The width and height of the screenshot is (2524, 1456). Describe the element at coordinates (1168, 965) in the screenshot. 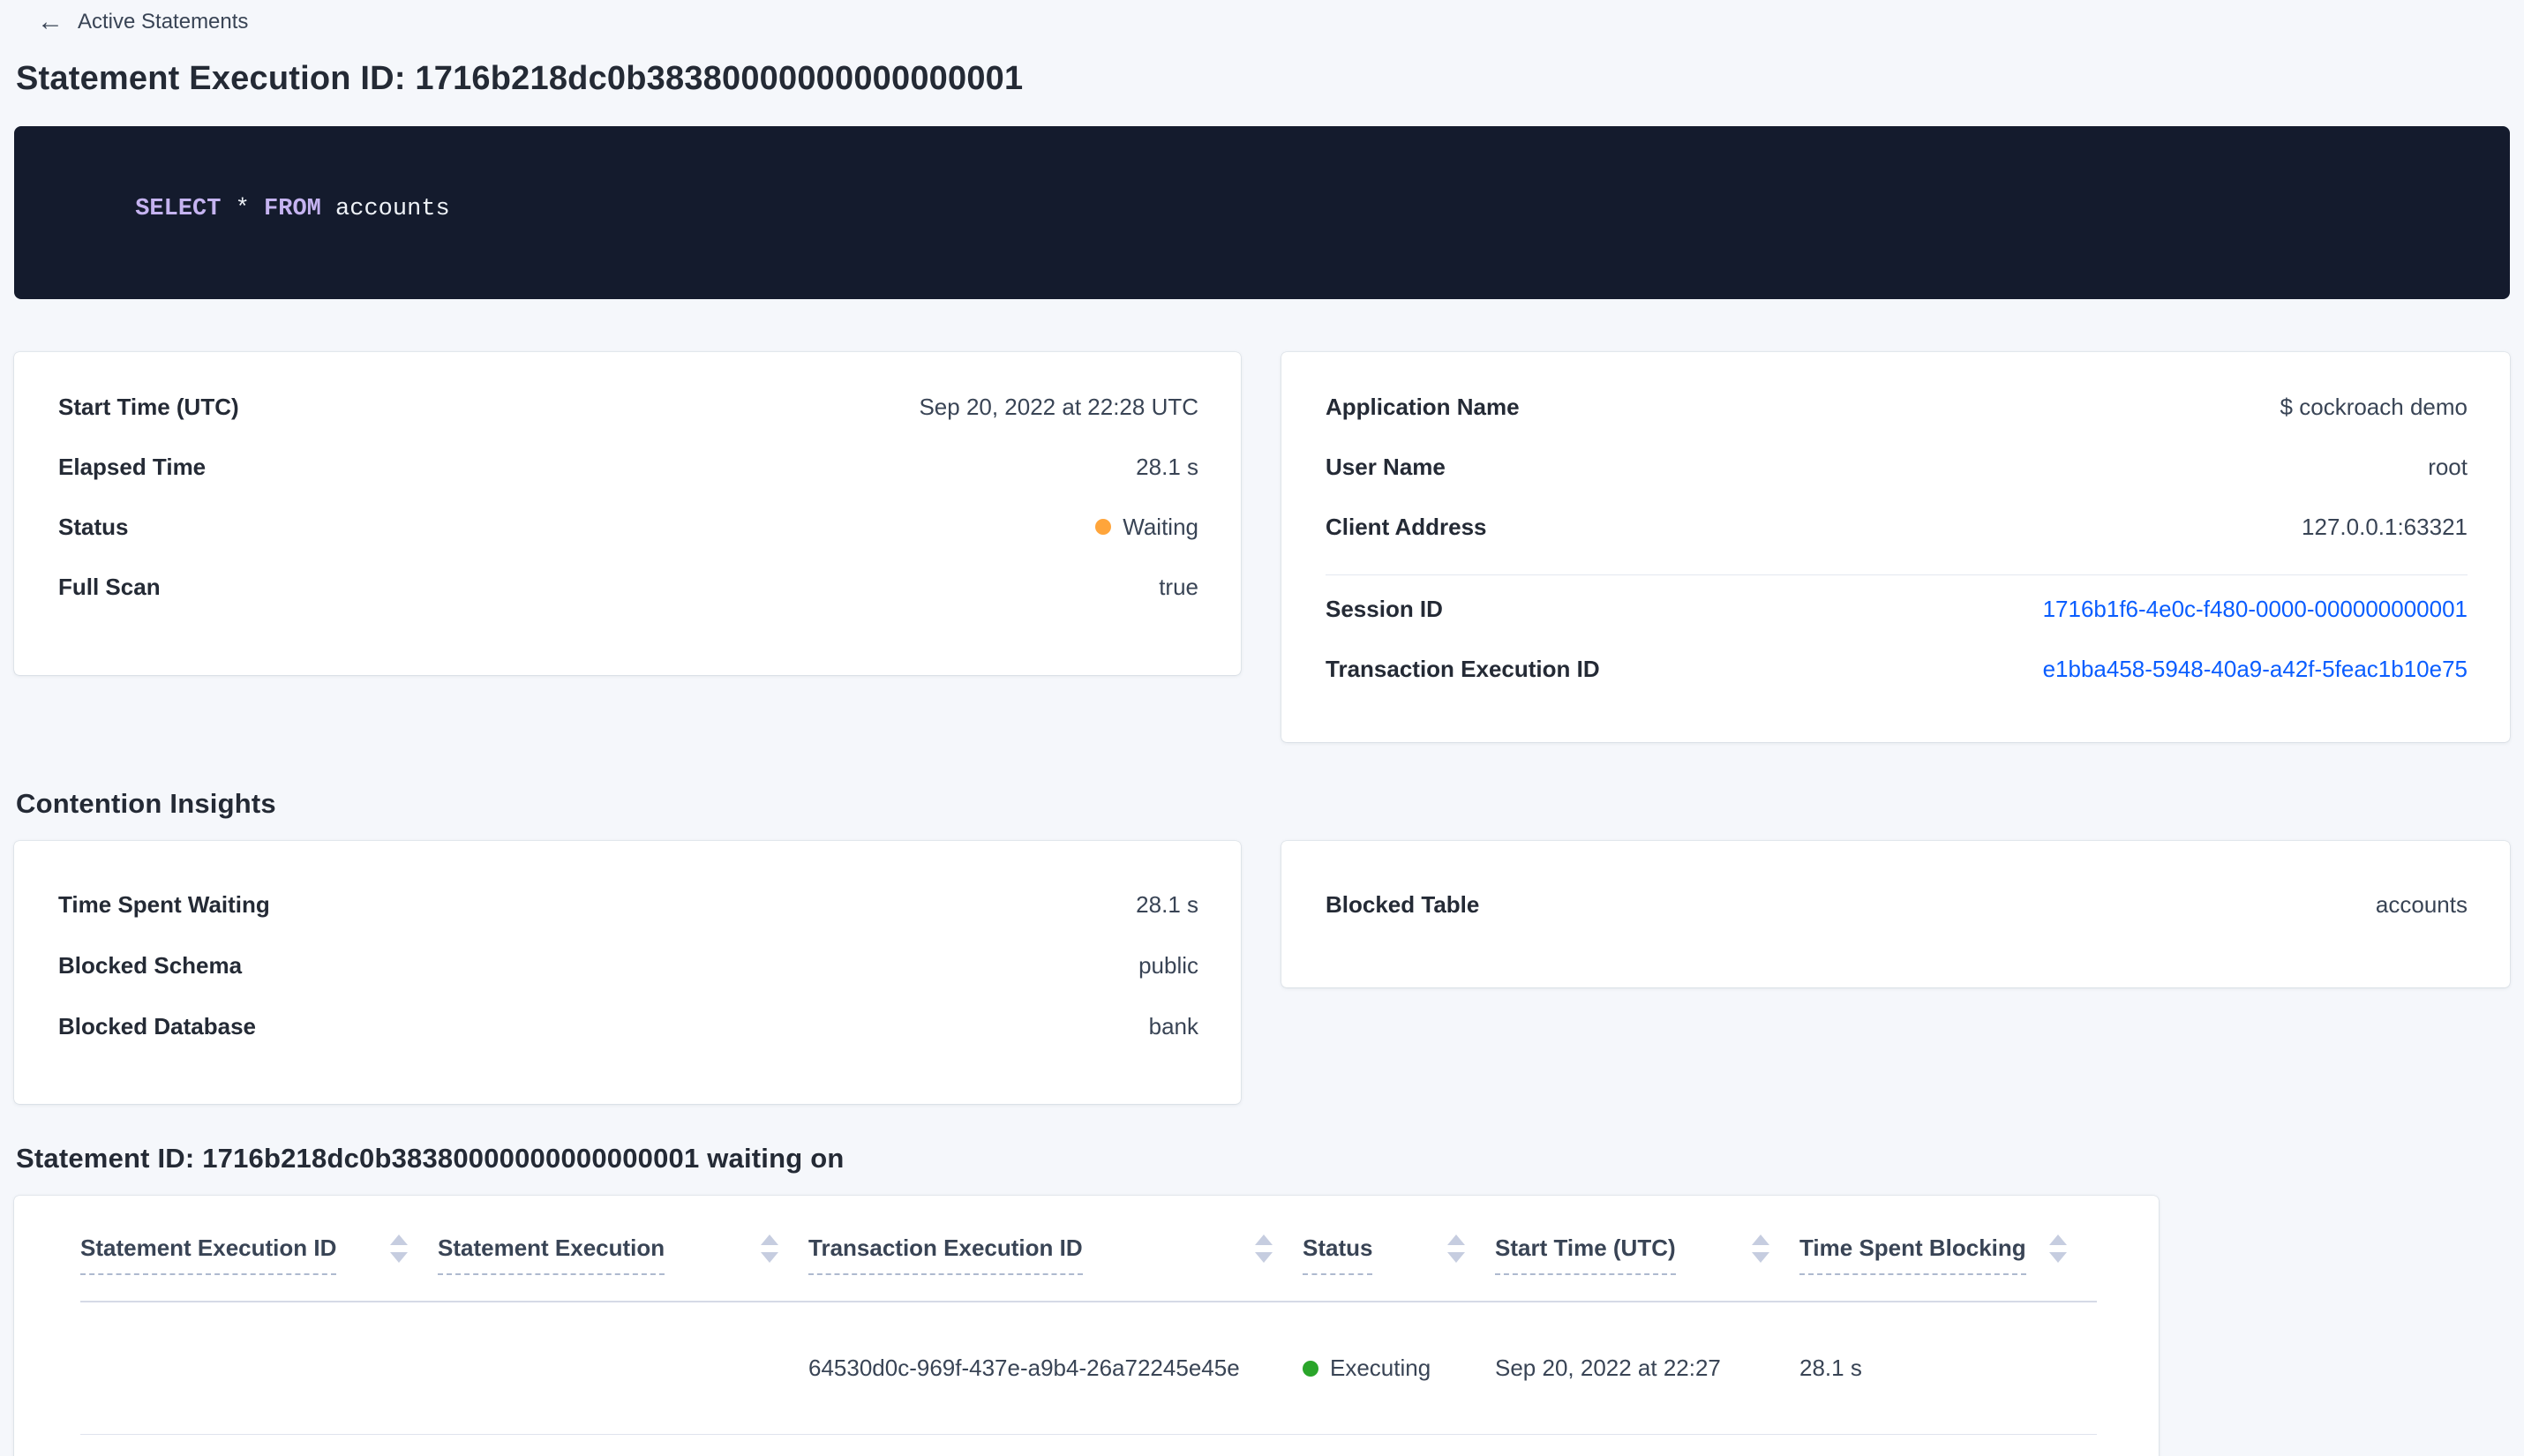

I see `kv-value-blocked-schema: public` at that location.